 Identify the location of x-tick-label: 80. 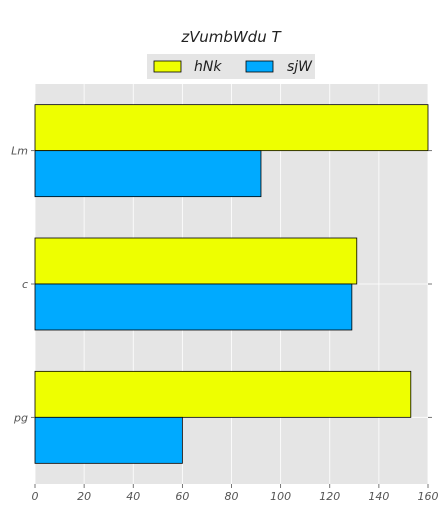
(232, 496).